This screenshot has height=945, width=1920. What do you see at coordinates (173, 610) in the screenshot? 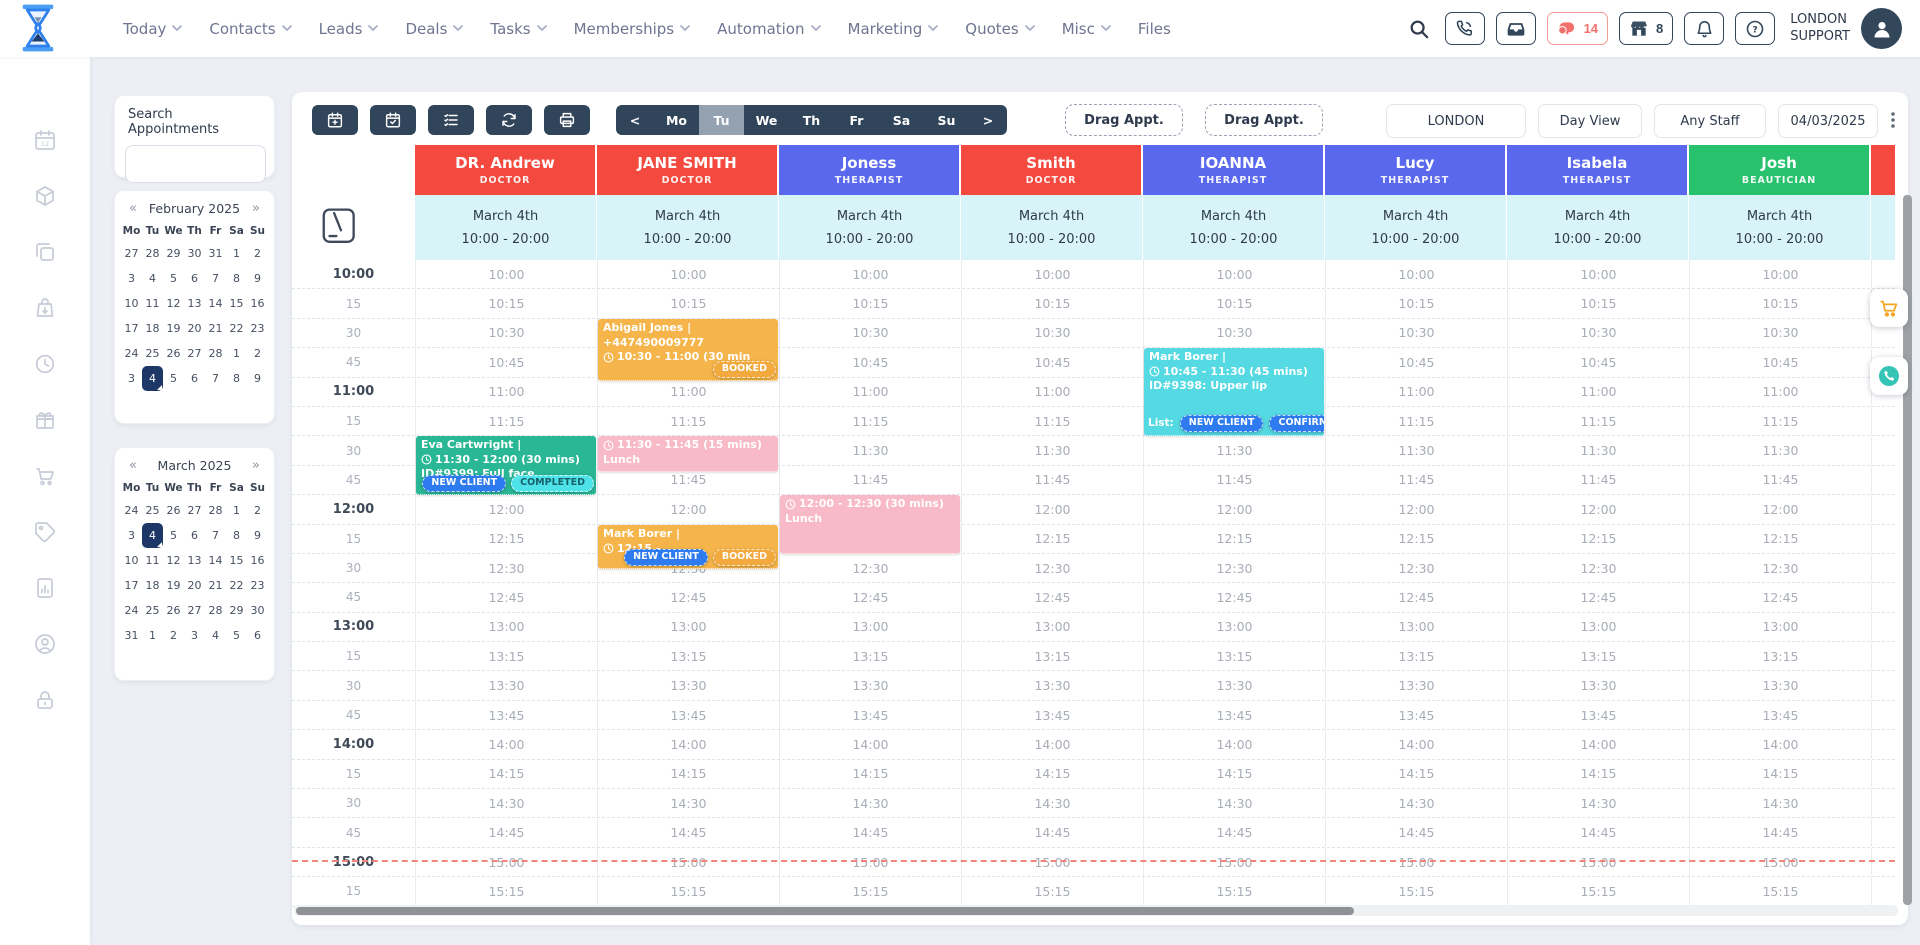
I see `calendar-day: 26` at bounding box center [173, 610].